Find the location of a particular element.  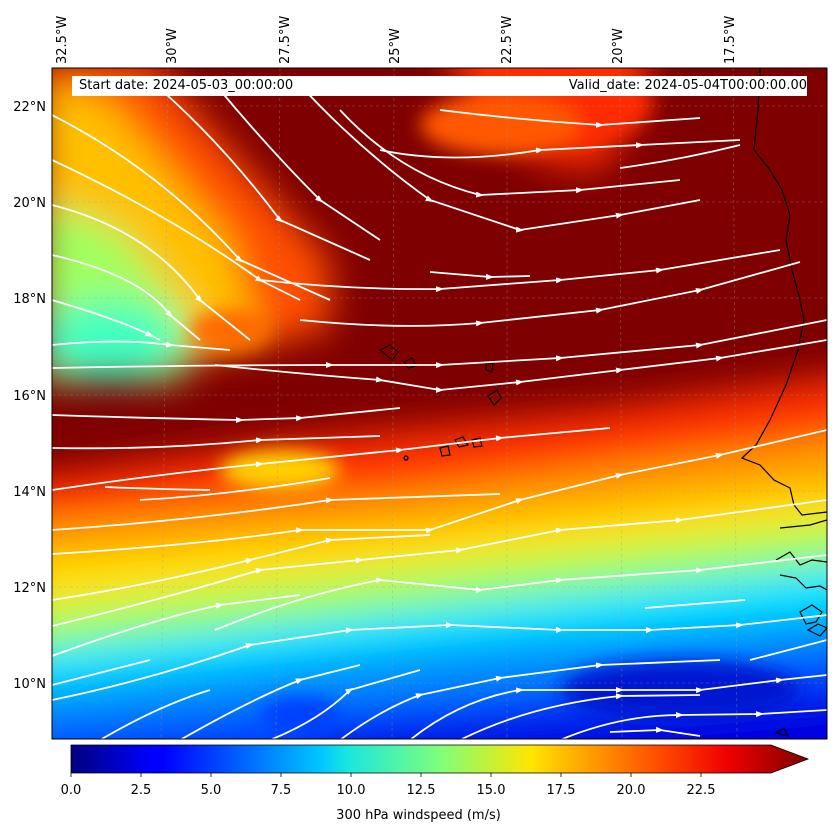

colorbar: 0.0 2.5 5.0 7.5 10.0 12.5 15.0 17.5 20.0 22.5 is located at coordinates (435, 771).